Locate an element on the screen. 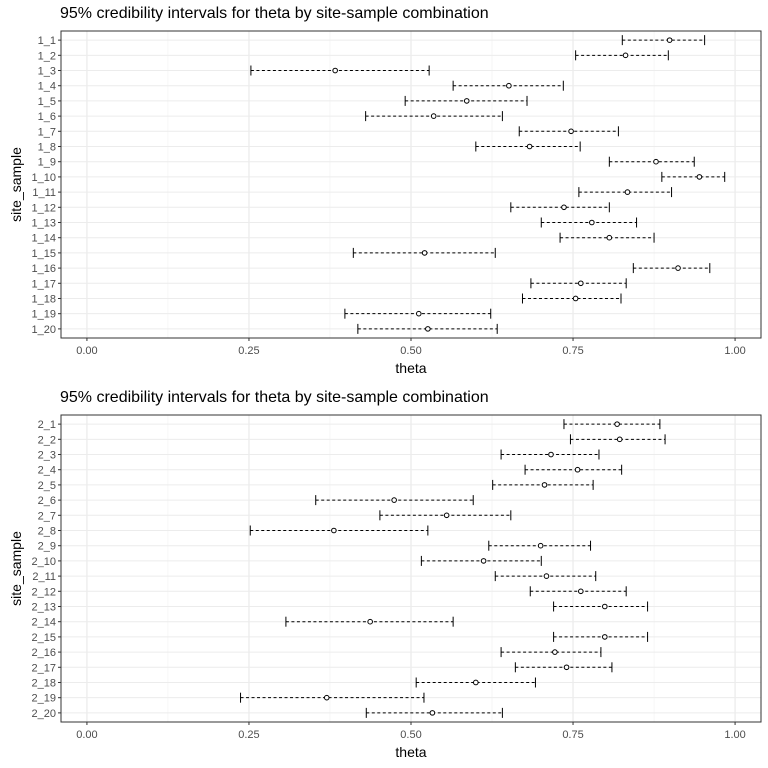 Image resolution: width=768 pixels, height=768 pixels. y-tick-label: 1_17 is located at coordinates (44, 284).